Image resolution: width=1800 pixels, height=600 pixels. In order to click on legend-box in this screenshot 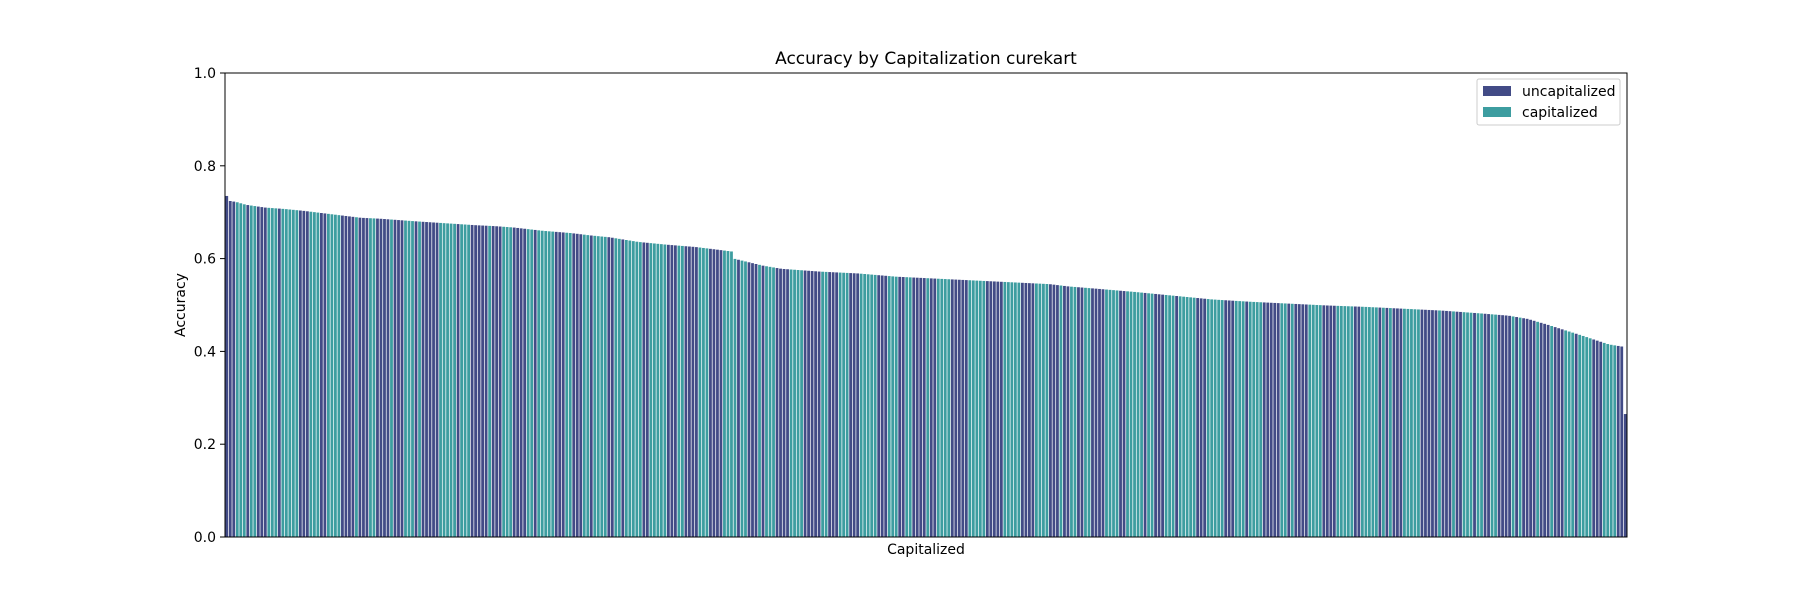, I will do `click(1548, 102)`.